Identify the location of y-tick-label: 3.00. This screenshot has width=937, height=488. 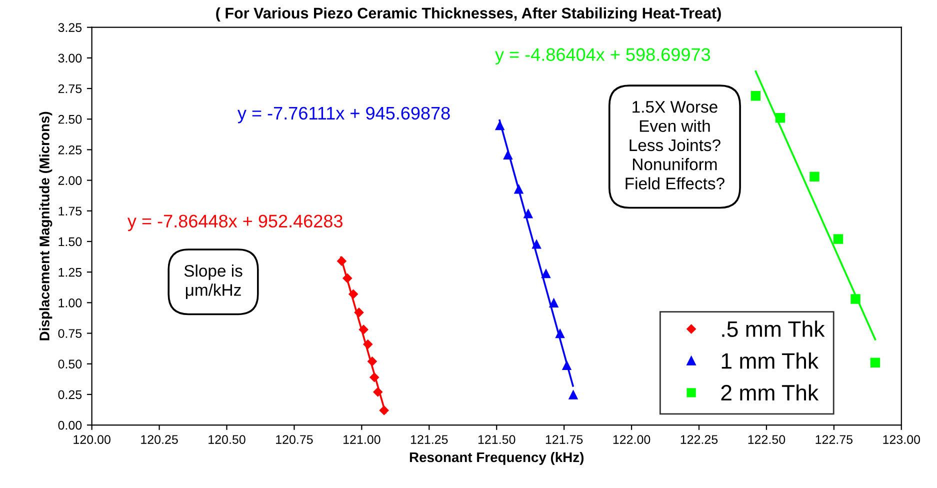
(70, 58).